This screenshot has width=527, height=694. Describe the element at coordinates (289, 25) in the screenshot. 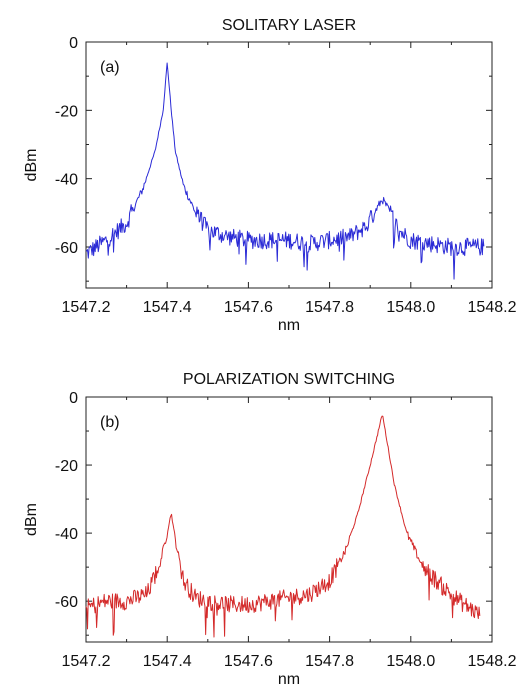

I see `chart-title: SOLITARY LASER` at that location.